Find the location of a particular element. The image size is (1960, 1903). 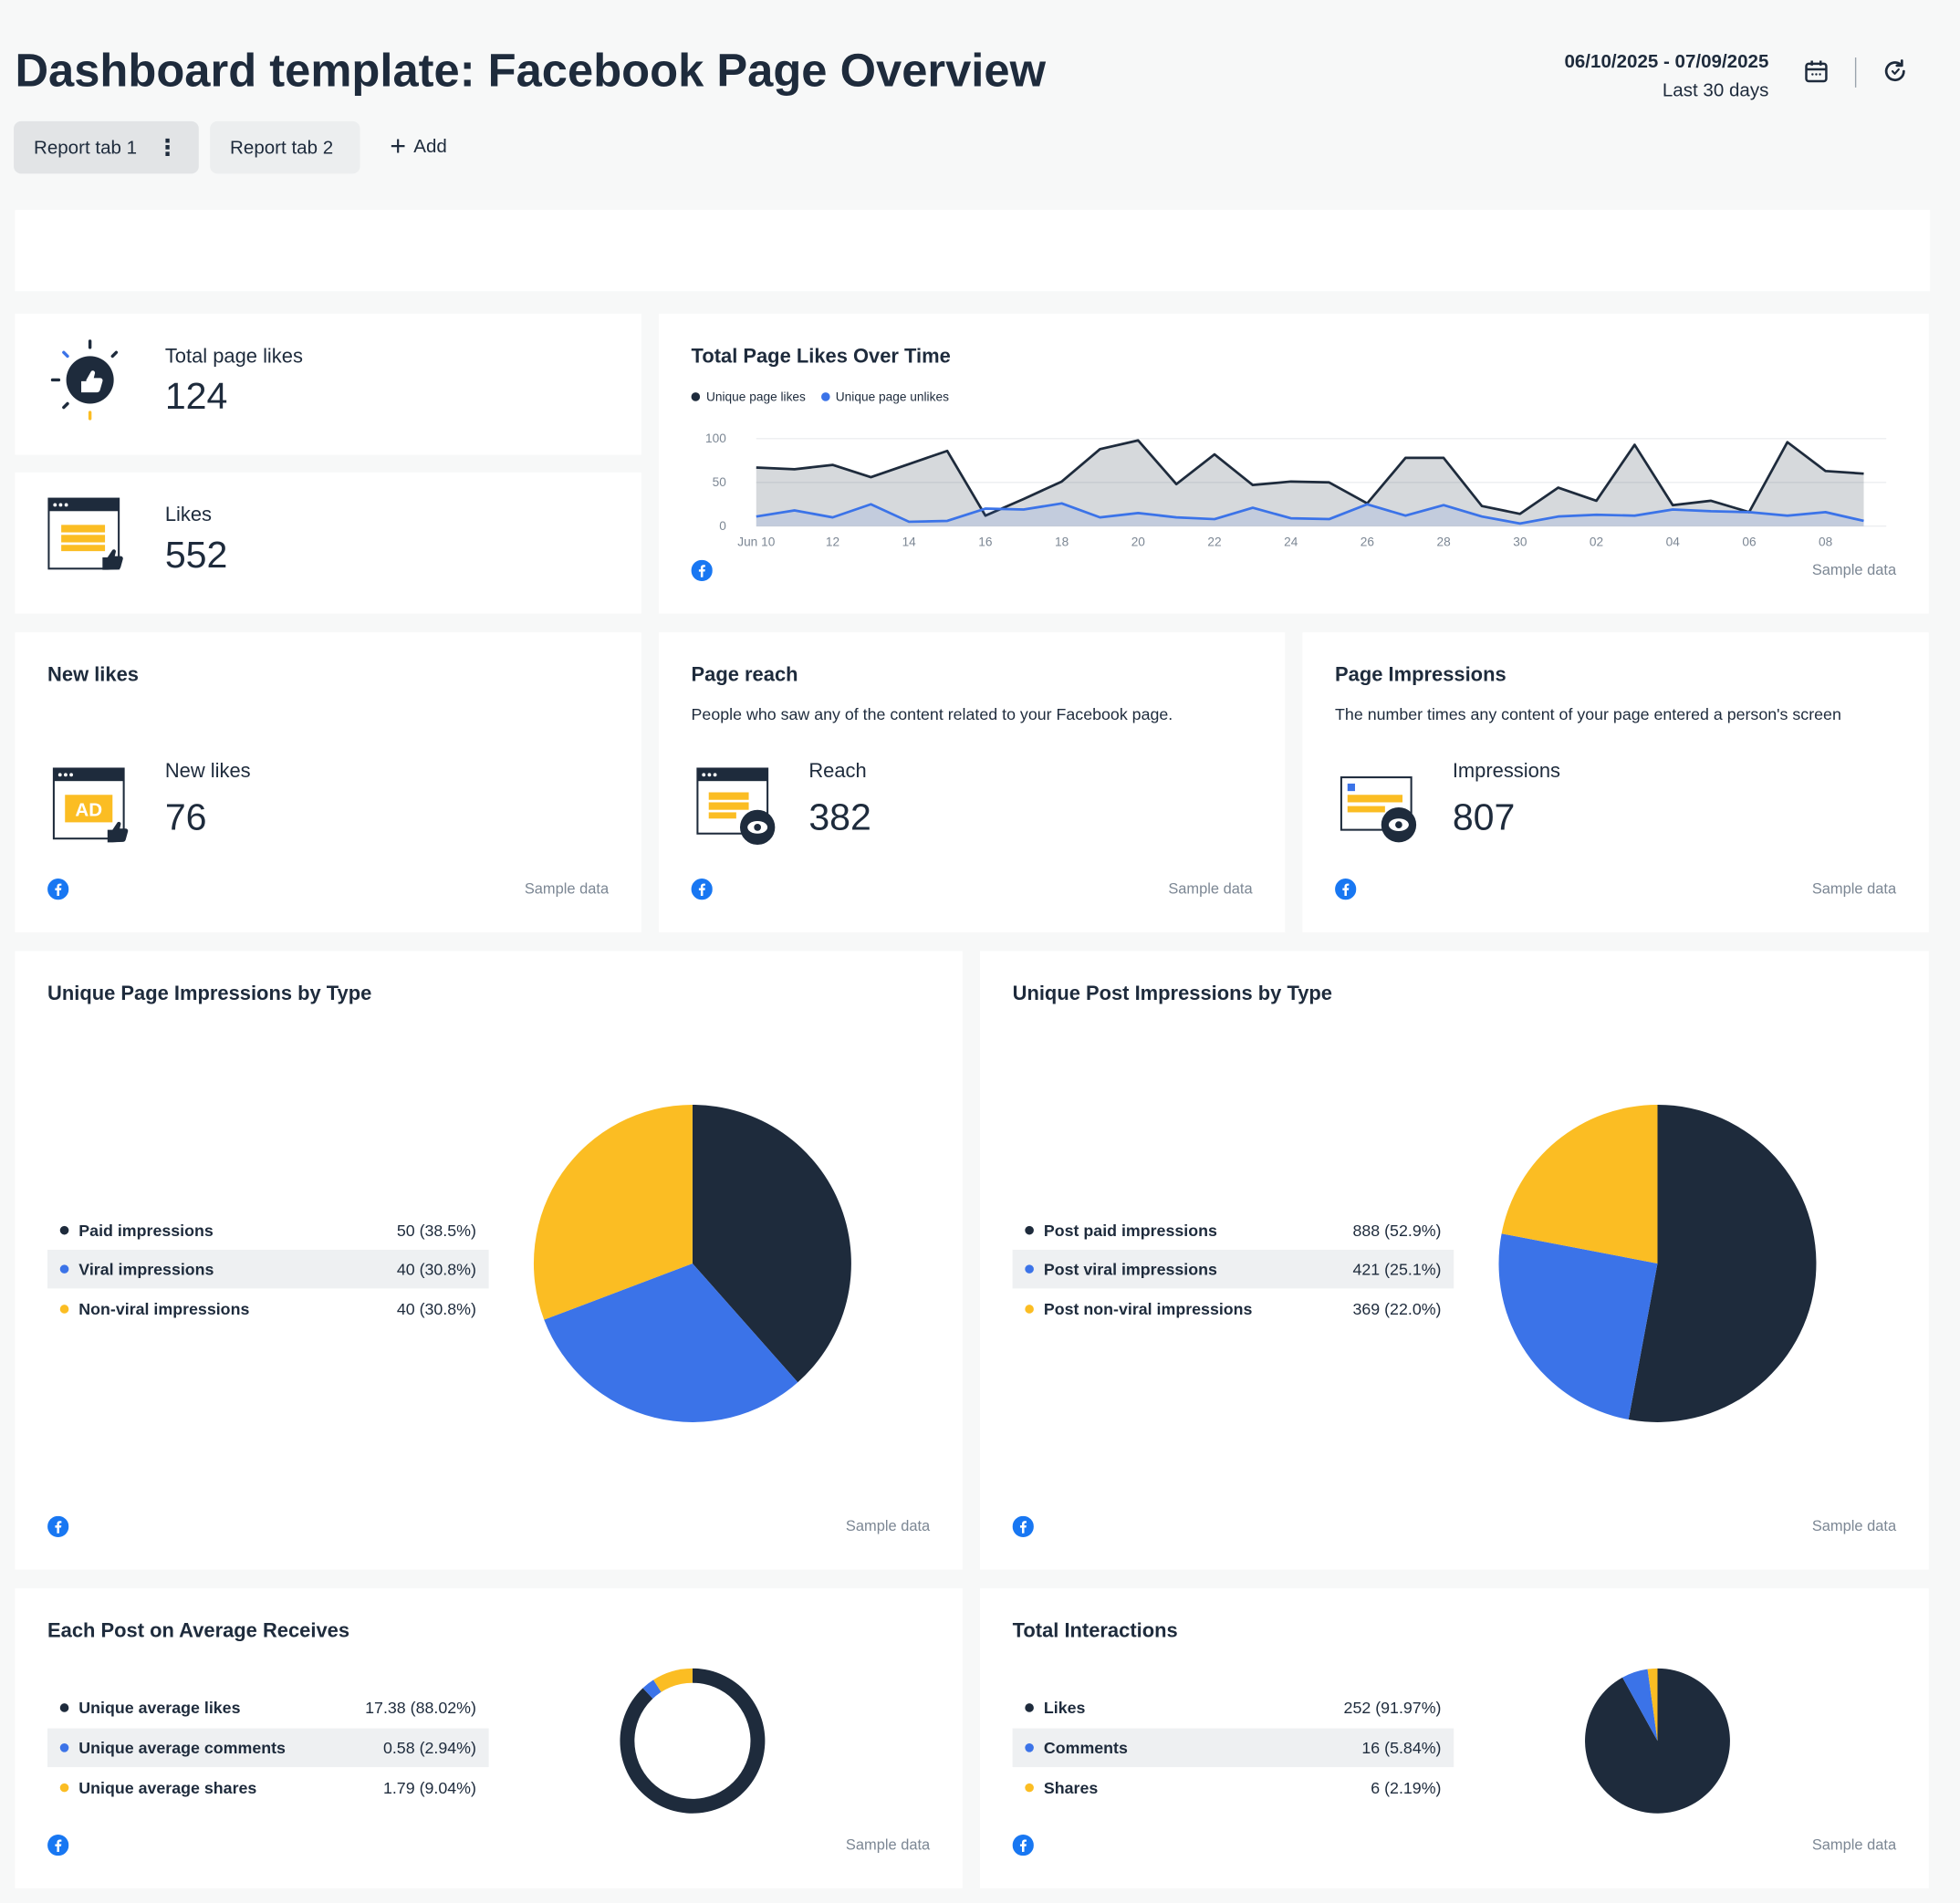

date-preset-text: Last 30 days is located at coordinates (1716, 90).